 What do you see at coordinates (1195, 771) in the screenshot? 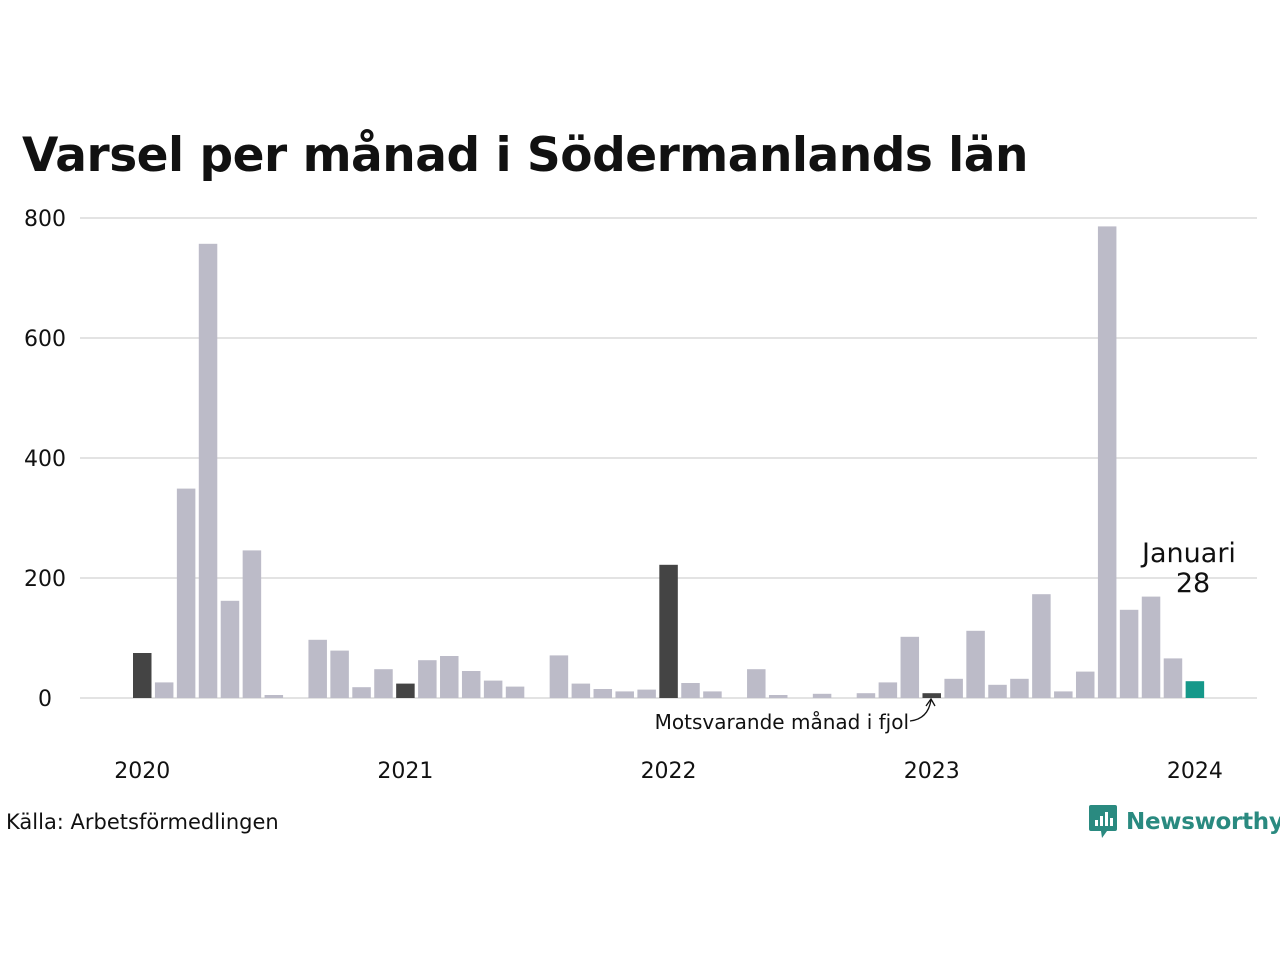
I see `x-tick-label: 2024` at bounding box center [1195, 771].